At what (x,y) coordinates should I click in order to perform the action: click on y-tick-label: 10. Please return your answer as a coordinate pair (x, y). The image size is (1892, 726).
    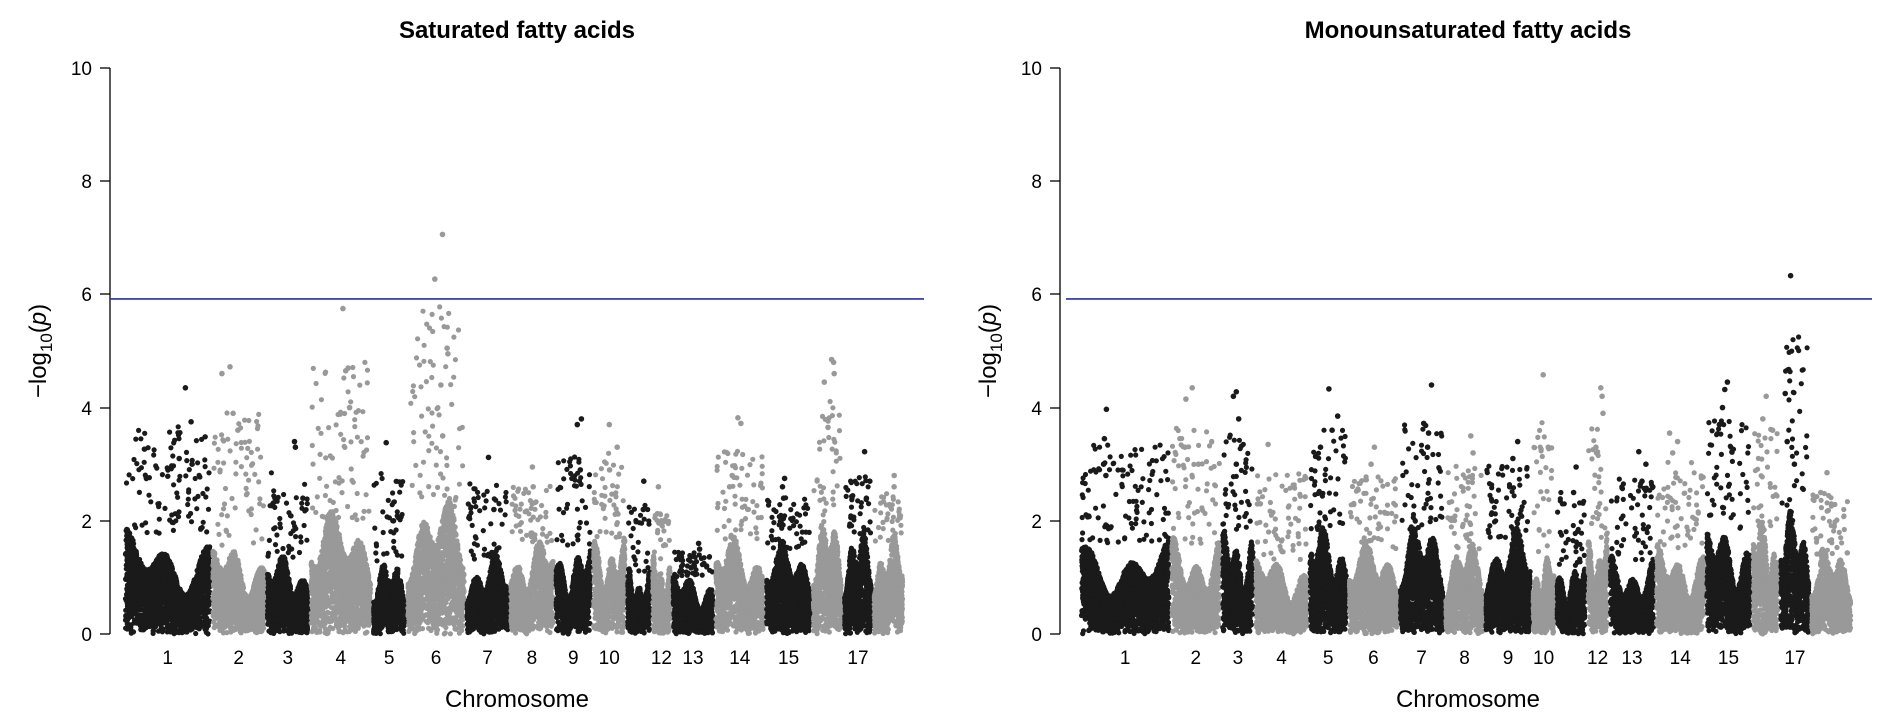
    Looking at the image, I should click on (81, 69).